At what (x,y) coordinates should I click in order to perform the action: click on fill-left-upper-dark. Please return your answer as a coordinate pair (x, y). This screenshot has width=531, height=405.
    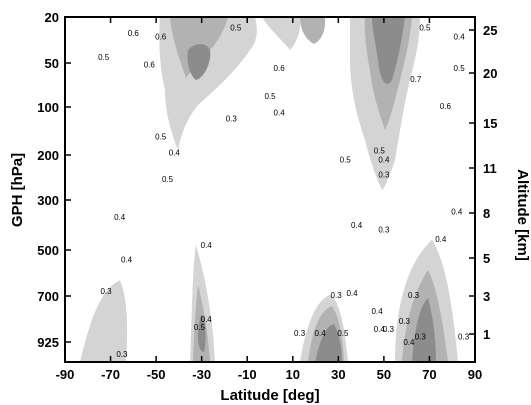
    Looking at the image, I should click on (199, 62).